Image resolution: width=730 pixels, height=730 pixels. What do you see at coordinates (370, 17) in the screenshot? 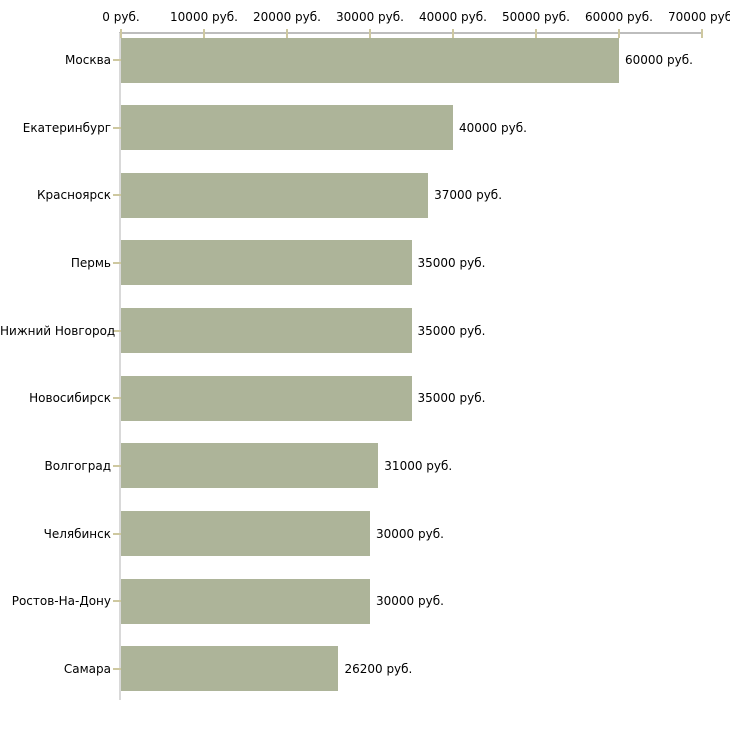
I see `x-axis-tick-label: 30000 руб.` at bounding box center [370, 17].